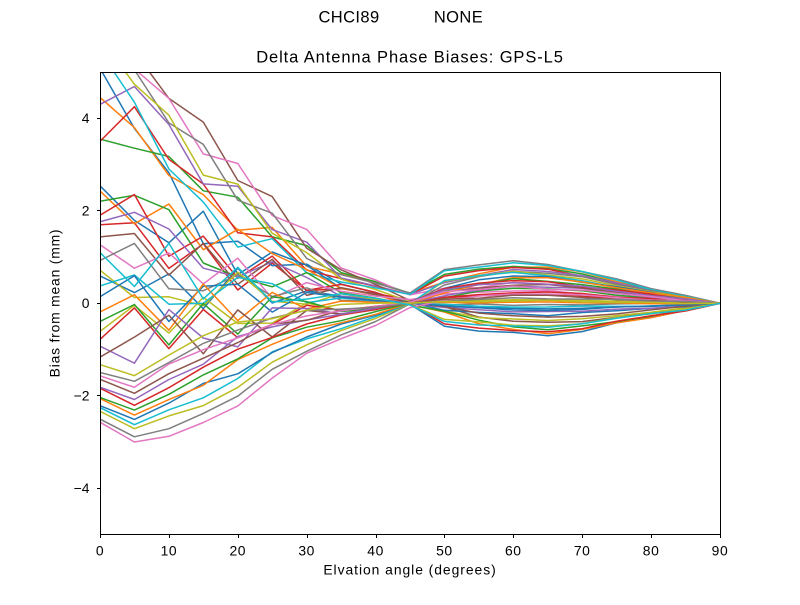 Image resolution: width=800 pixels, height=605 pixels. I want to click on svg-text: 20, so click(237, 551).